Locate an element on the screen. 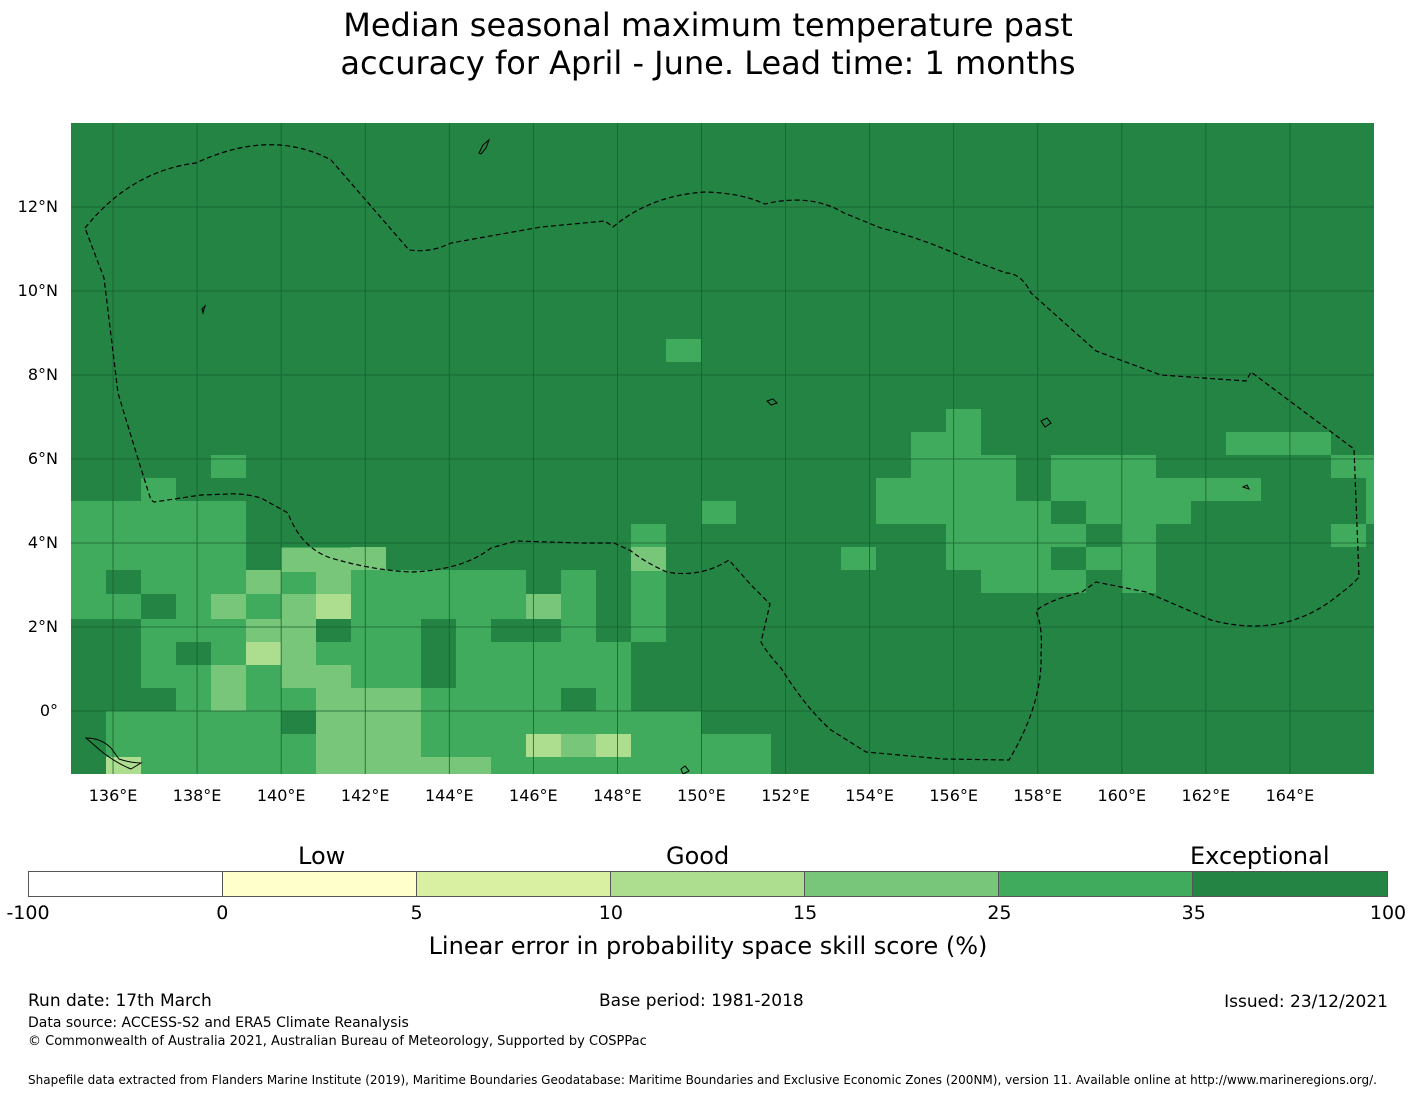  island-yap is located at coordinates (204, 309).